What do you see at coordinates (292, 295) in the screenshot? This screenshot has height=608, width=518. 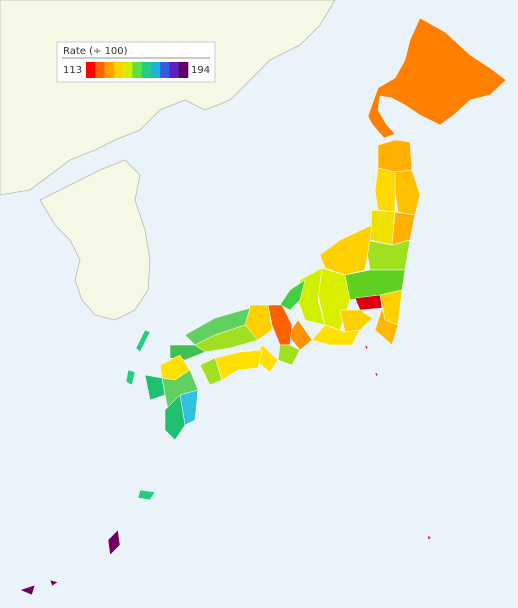 I see `ishikawa-fukui` at bounding box center [292, 295].